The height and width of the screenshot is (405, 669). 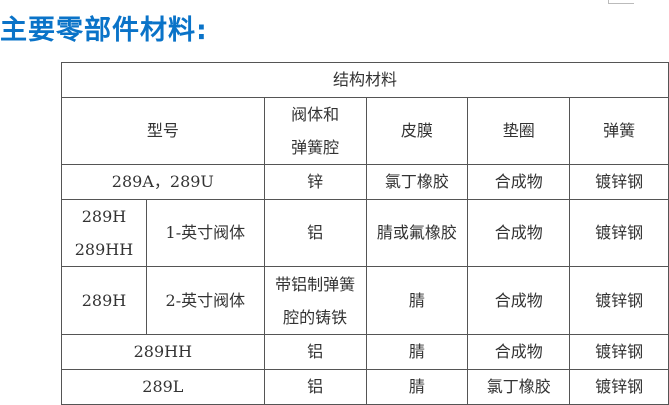 What do you see at coordinates (519, 131) in the screenshot?
I see `header-gasket: 垫圈` at bounding box center [519, 131].